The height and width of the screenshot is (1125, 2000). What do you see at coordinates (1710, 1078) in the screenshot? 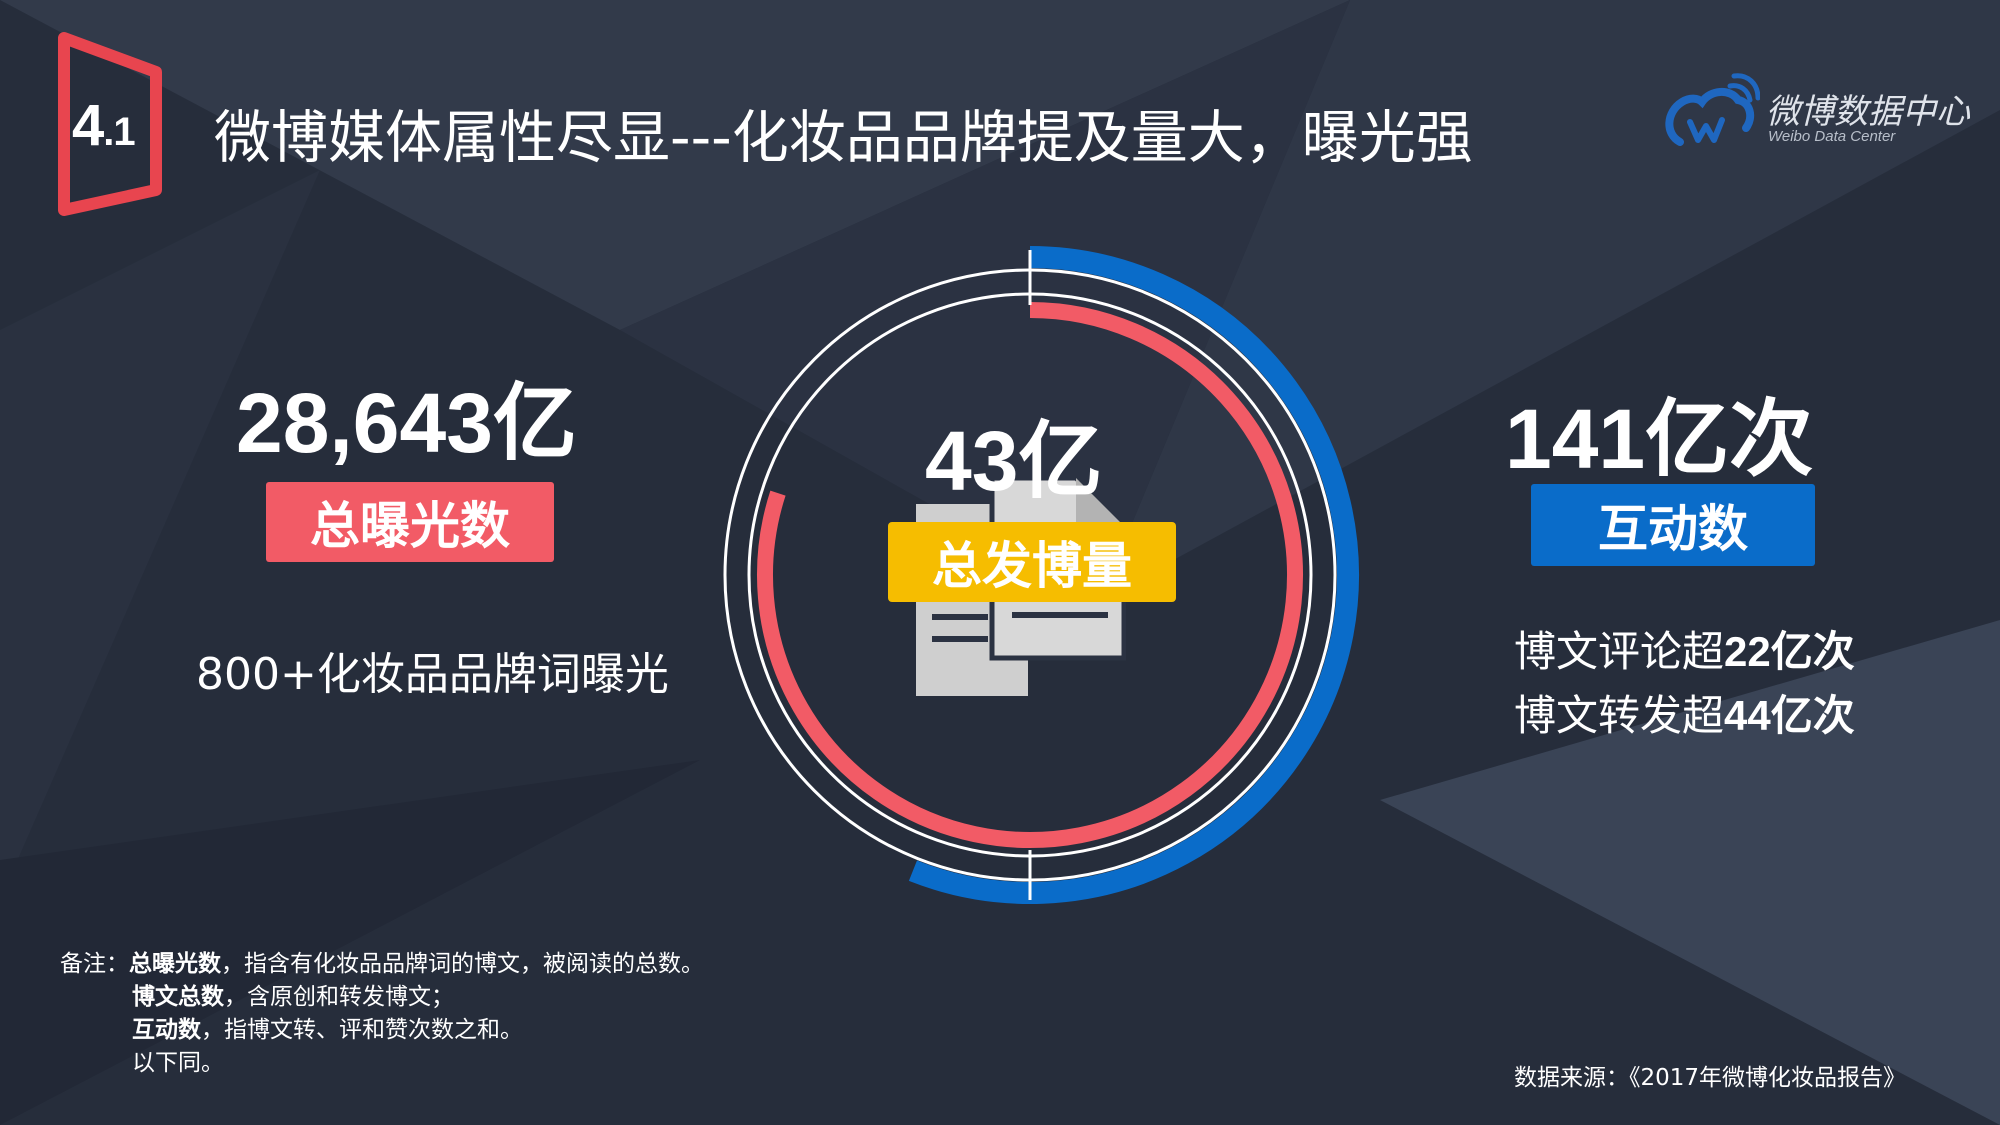
I see `data-source: 数据来源：《2017年微博化妆品报告》` at bounding box center [1710, 1078].